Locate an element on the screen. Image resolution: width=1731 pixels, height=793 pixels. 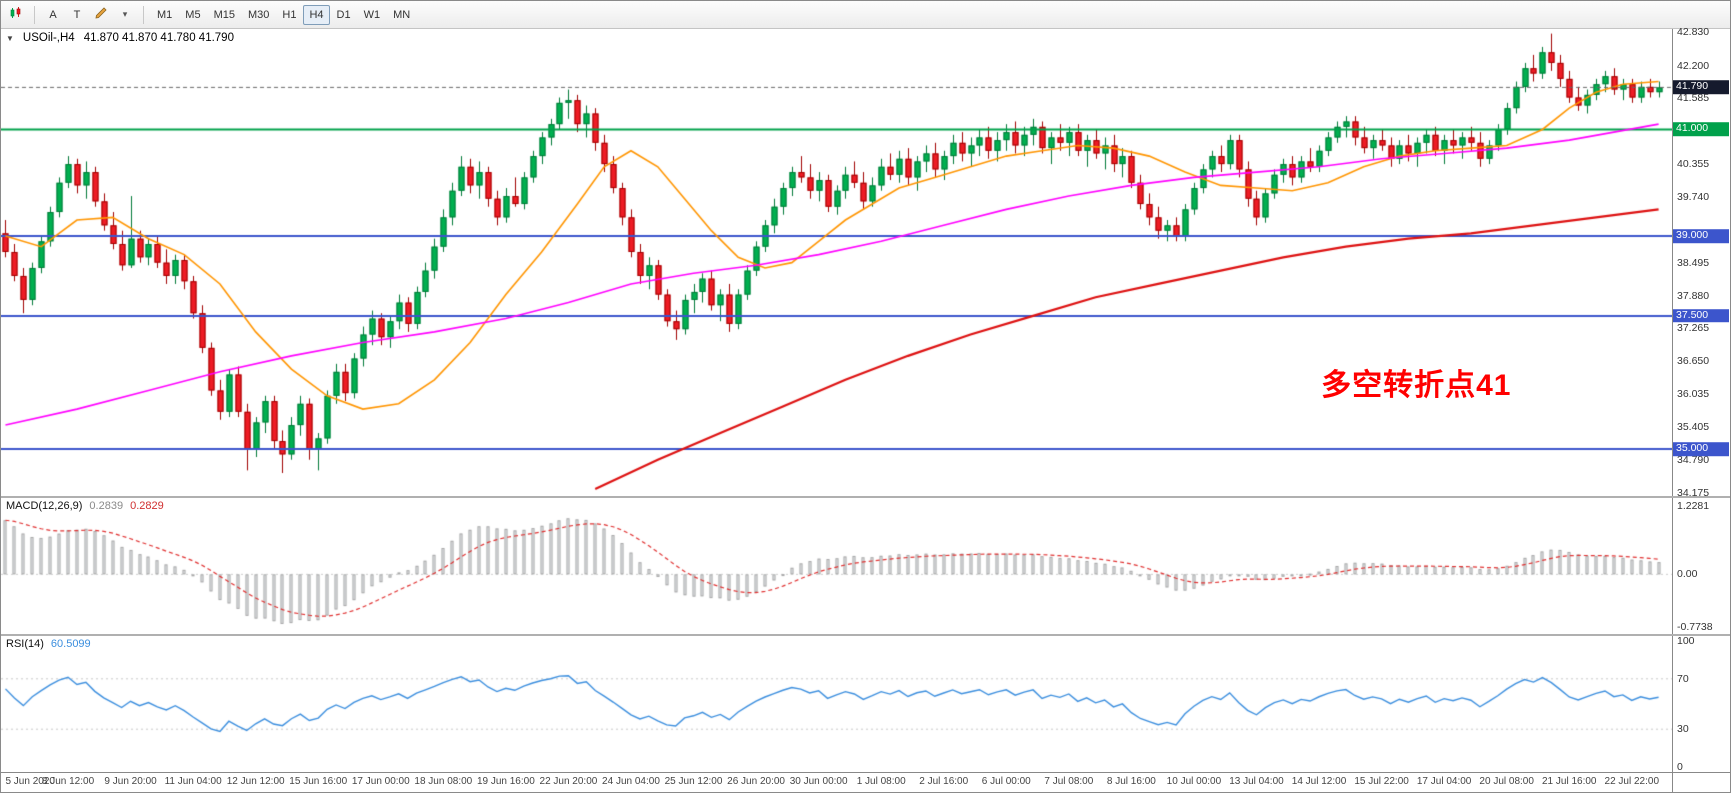
timeframe-h4: H4 is located at coordinates (316, 14).